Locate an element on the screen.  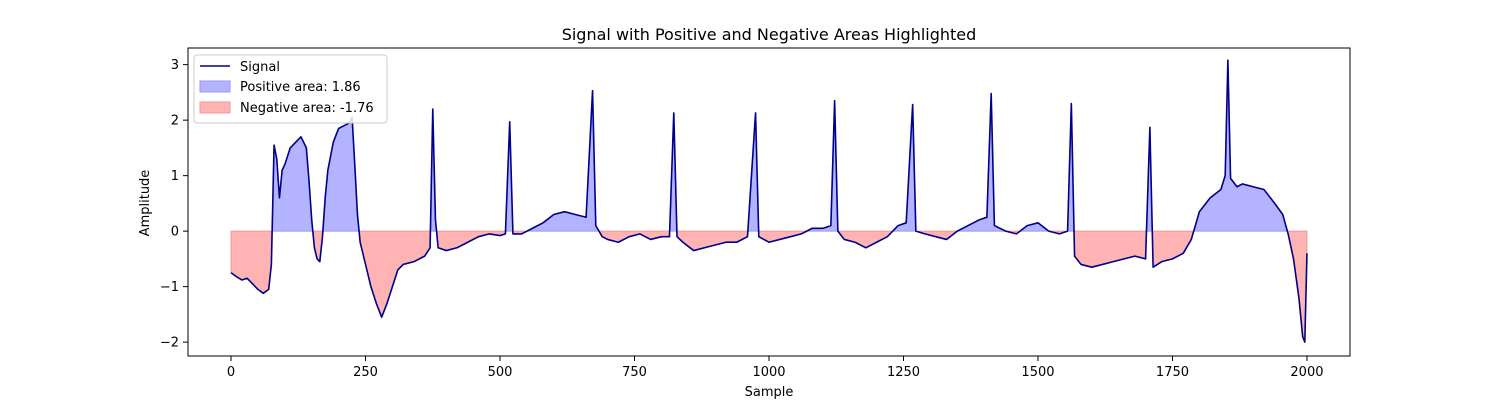
x-tick-label-1750: 1750 is located at coordinates (1172, 372).